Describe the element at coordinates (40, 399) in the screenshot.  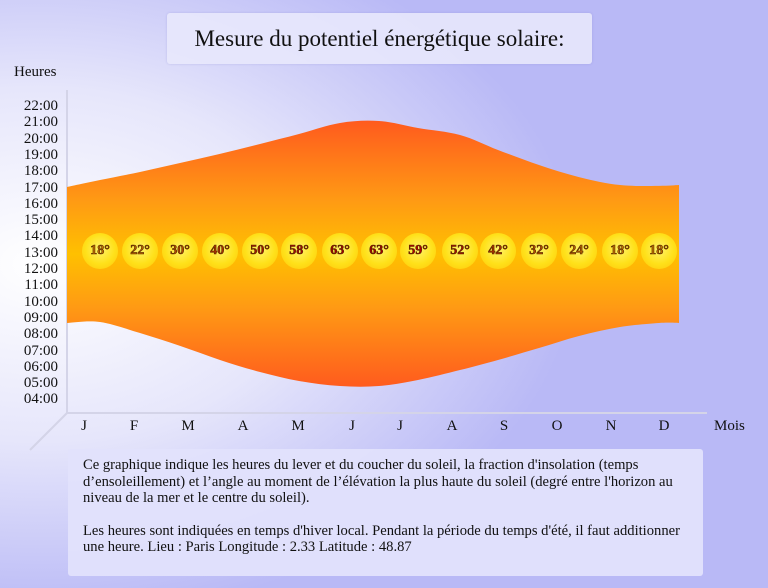
I see `y-tick-label: 04:00` at that location.